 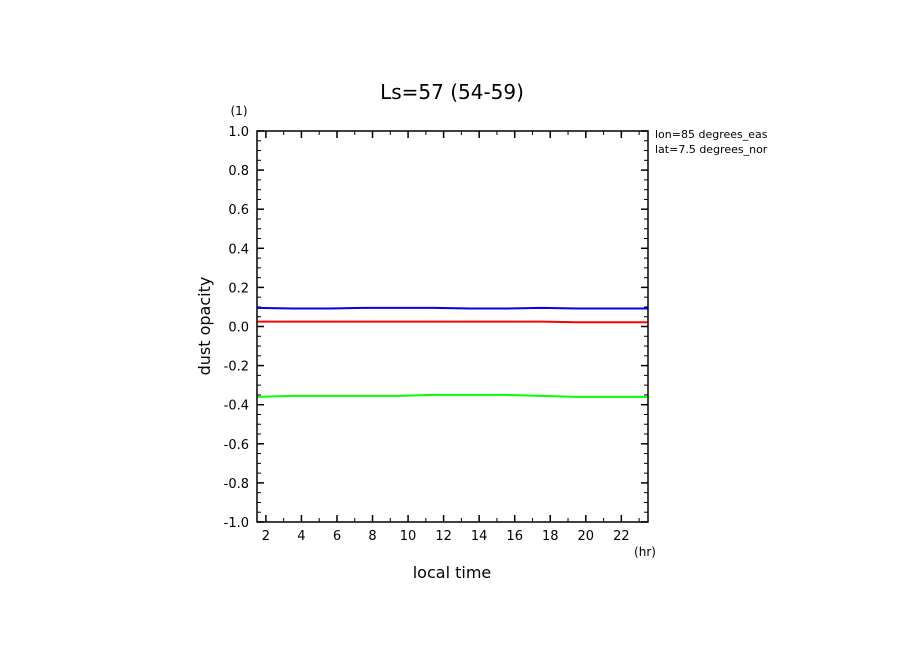 What do you see at coordinates (238, 328) in the screenshot?
I see `y-tick-label: 0.0` at bounding box center [238, 328].